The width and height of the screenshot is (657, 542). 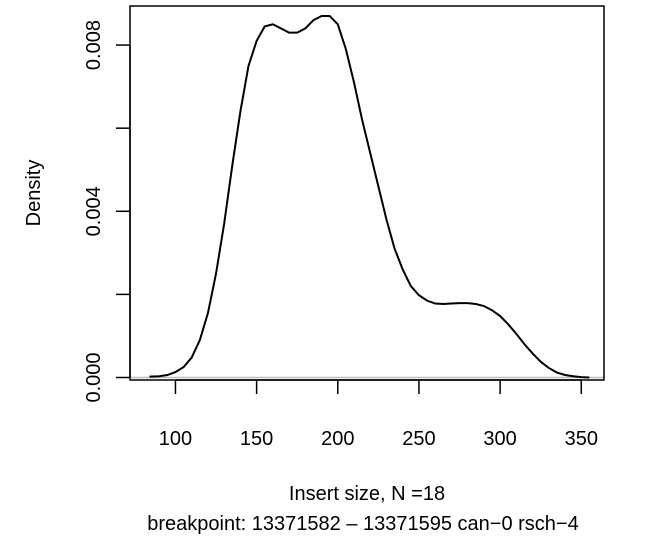 What do you see at coordinates (107, 211) in the screenshot?
I see `y-axis: 0.000 0.004 0.008` at bounding box center [107, 211].